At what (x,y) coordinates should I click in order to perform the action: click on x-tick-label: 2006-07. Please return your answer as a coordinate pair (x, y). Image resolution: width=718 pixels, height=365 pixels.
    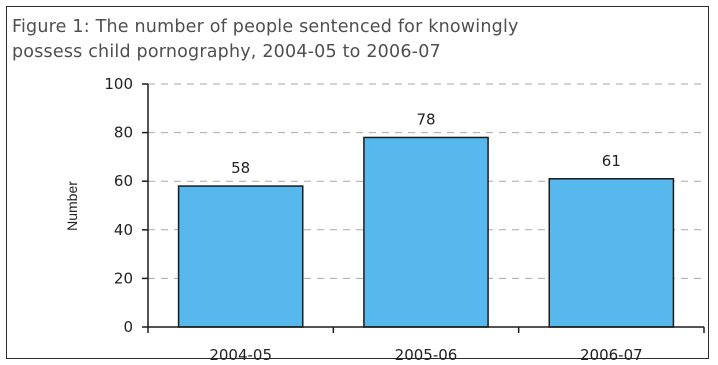
    Looking at the image, I should click on (611, 355).